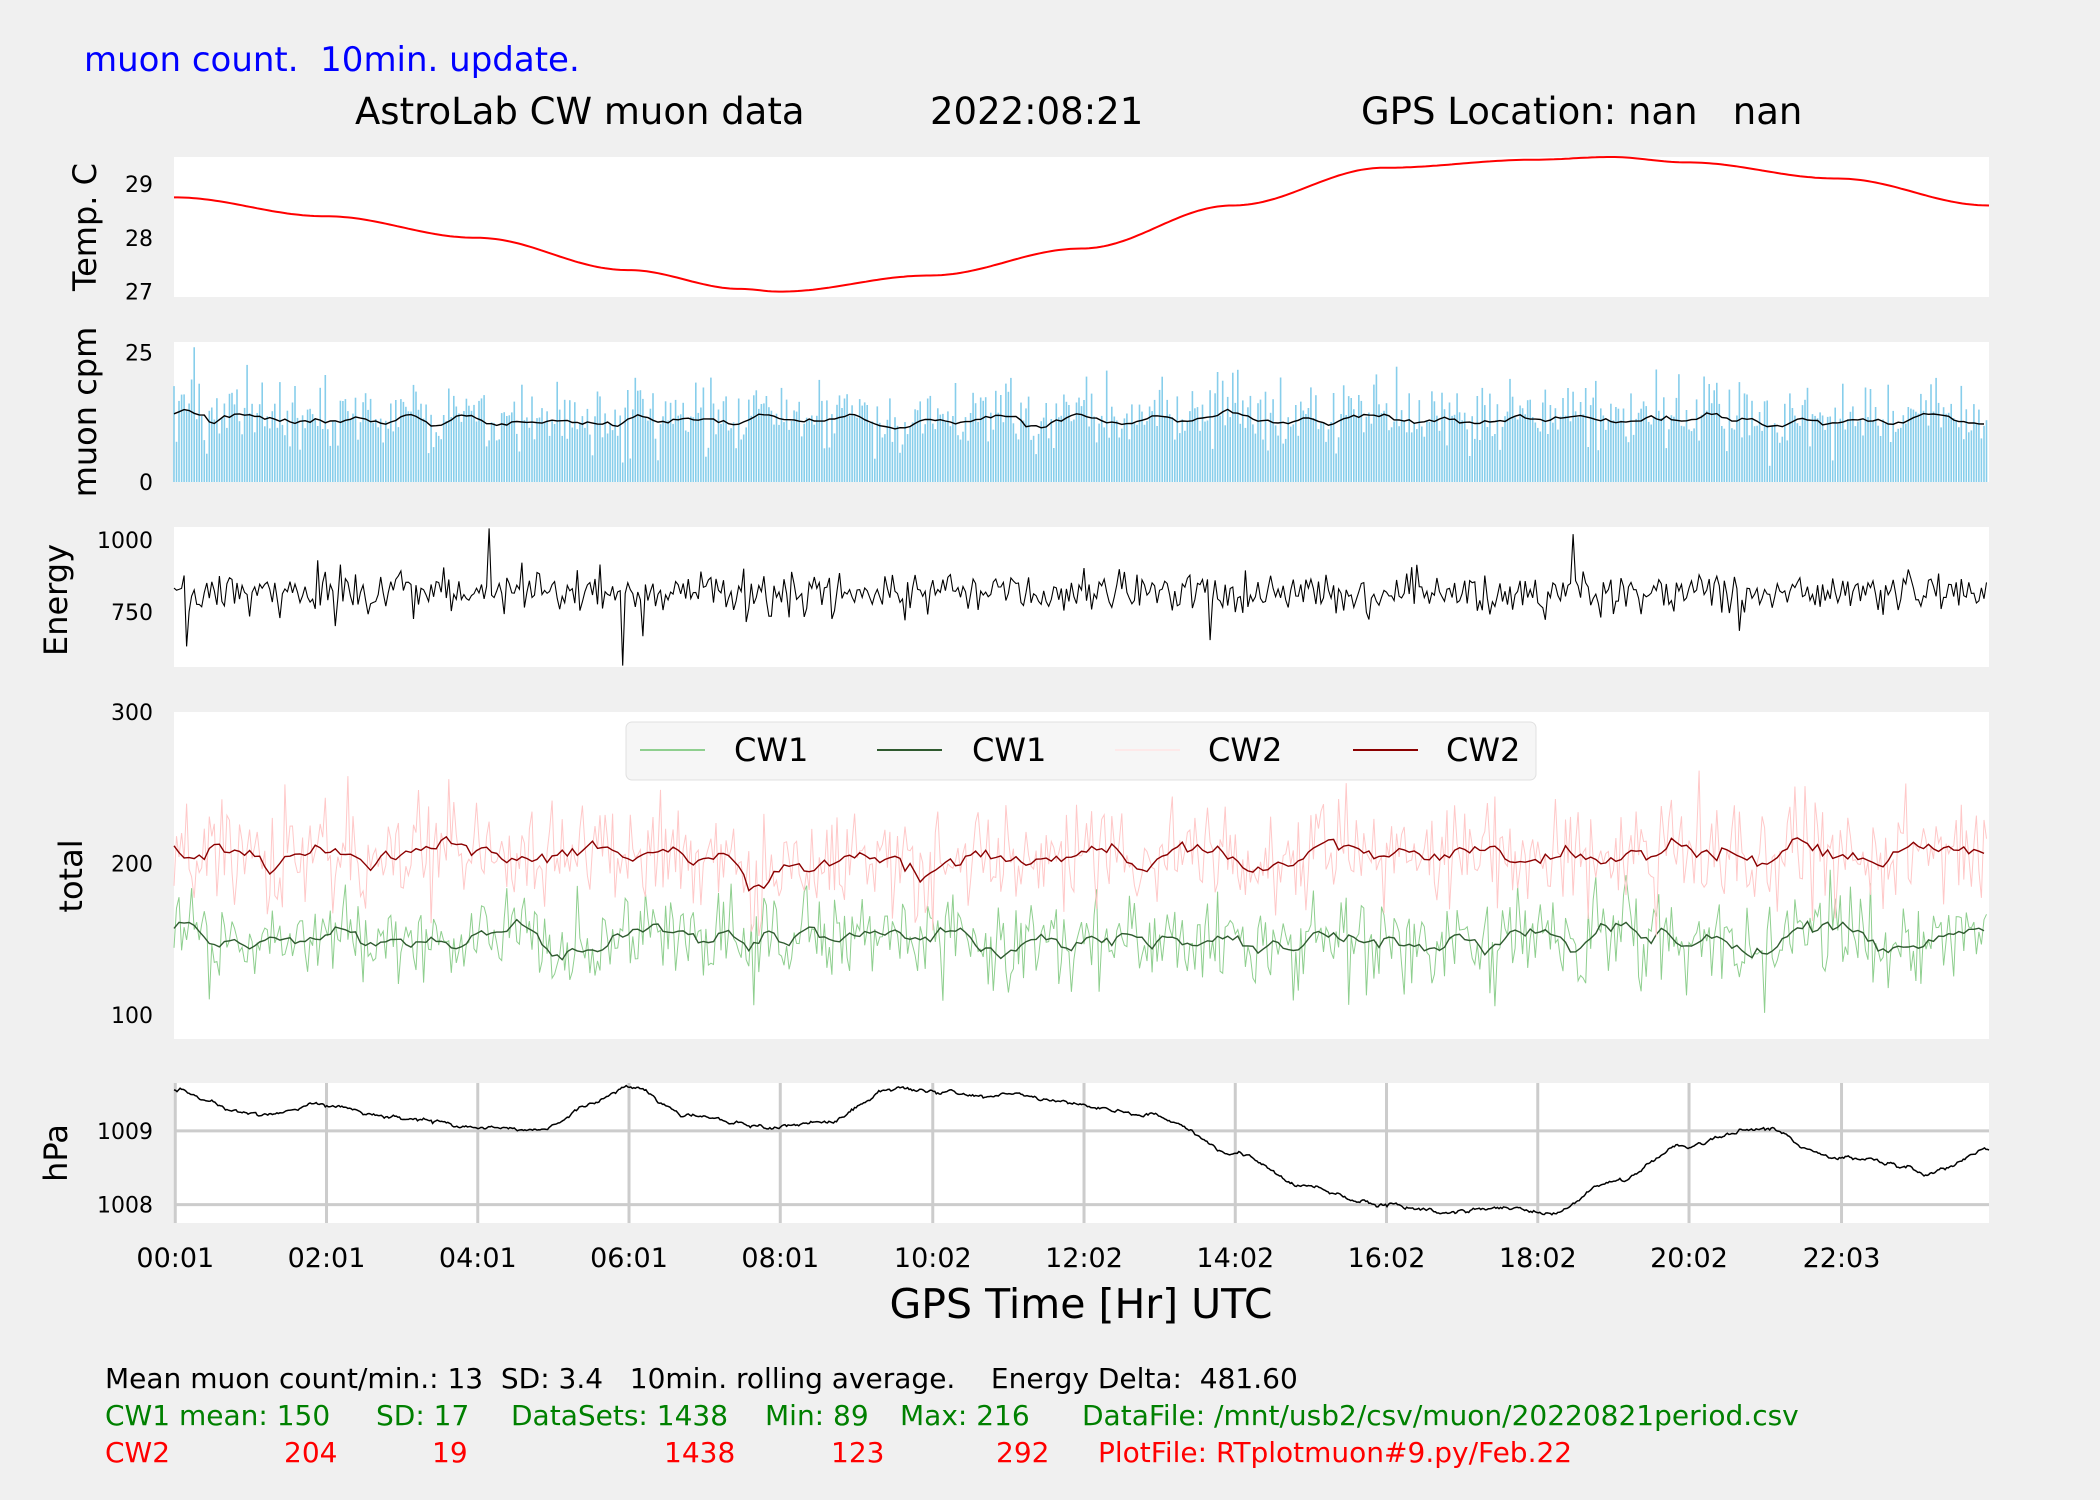 This screenshot has width=2100, height=1500. What do you see at coordinates (311, 1452) in the screenshot?
I see `cw2-mean: 204` at bounding box center [311, 1452].